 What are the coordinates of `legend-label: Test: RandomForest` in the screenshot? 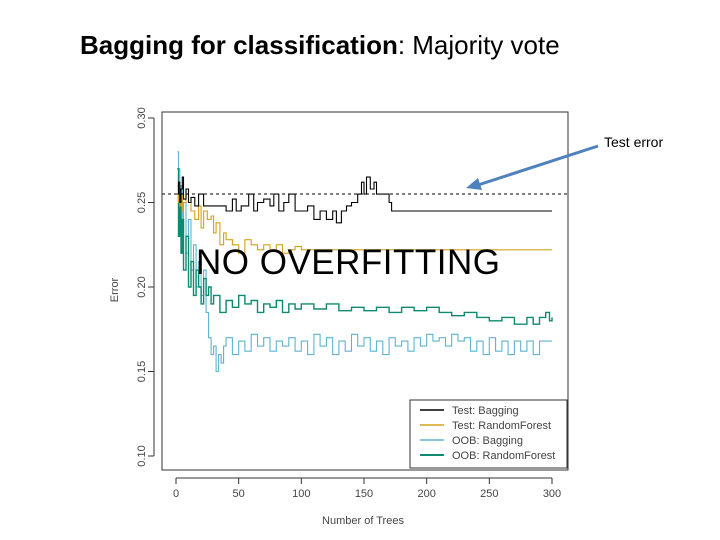 It's located at (501, 426).